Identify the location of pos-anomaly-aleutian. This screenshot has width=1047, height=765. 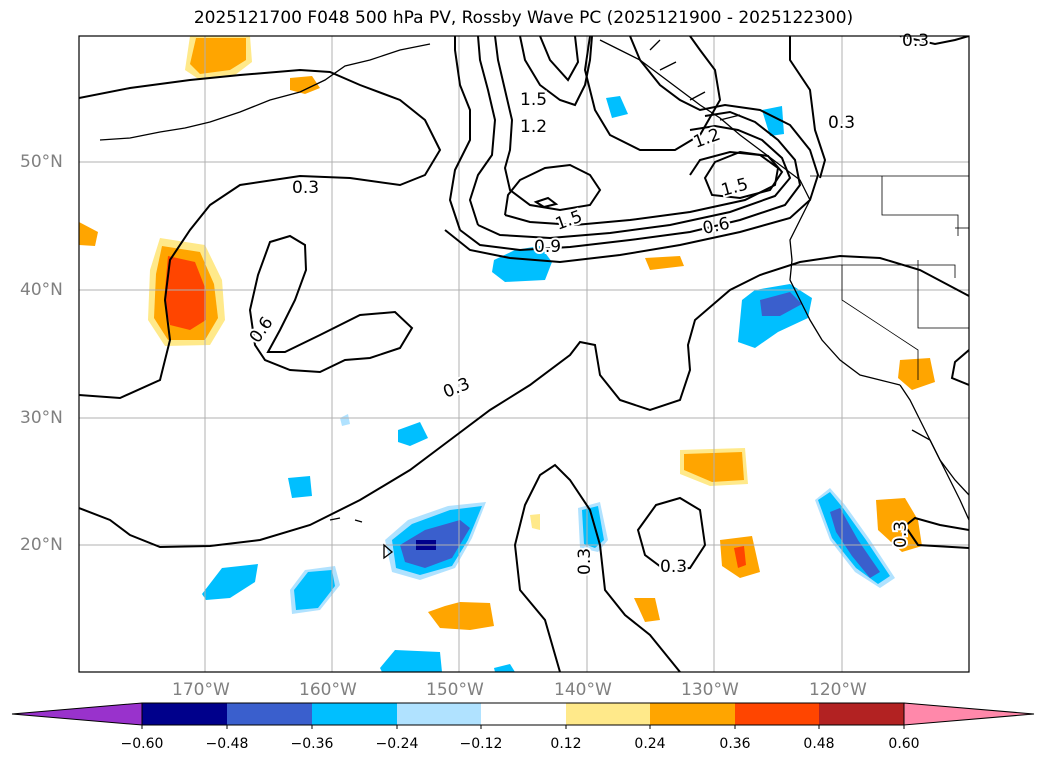
(305, 85).